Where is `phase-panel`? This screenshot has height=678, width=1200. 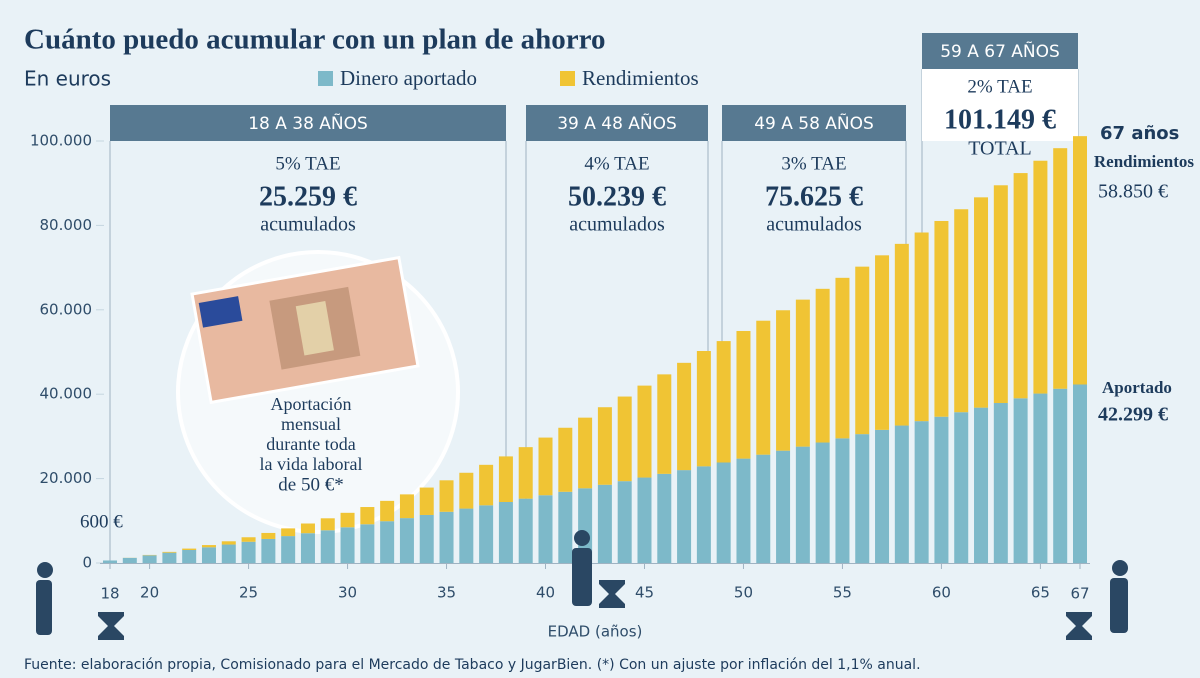 phase-panel is located at coordinates (1000, 105).